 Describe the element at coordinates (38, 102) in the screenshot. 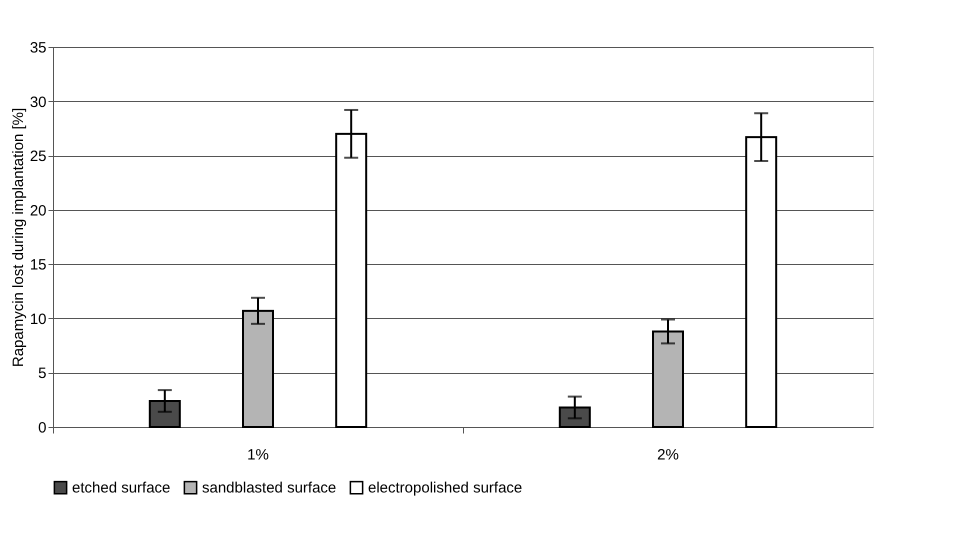

I see `y-tick-label: 30` at that location.